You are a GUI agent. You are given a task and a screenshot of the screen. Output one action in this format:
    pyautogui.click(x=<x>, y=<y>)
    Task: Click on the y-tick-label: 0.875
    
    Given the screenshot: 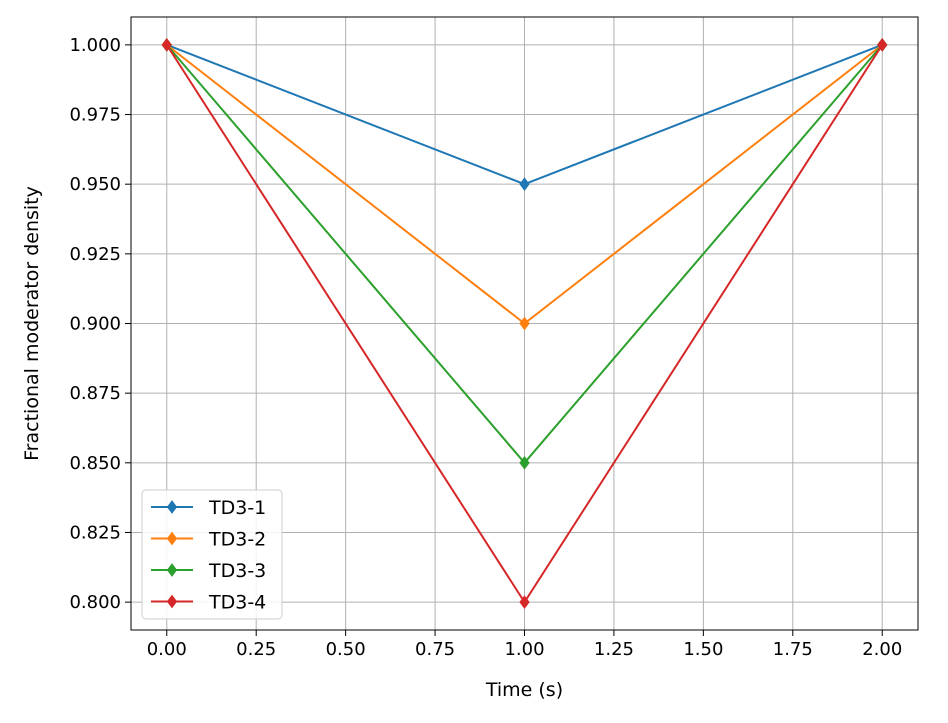 What is the action you would take?
    pyautogui.click(x=95, y=393)
    